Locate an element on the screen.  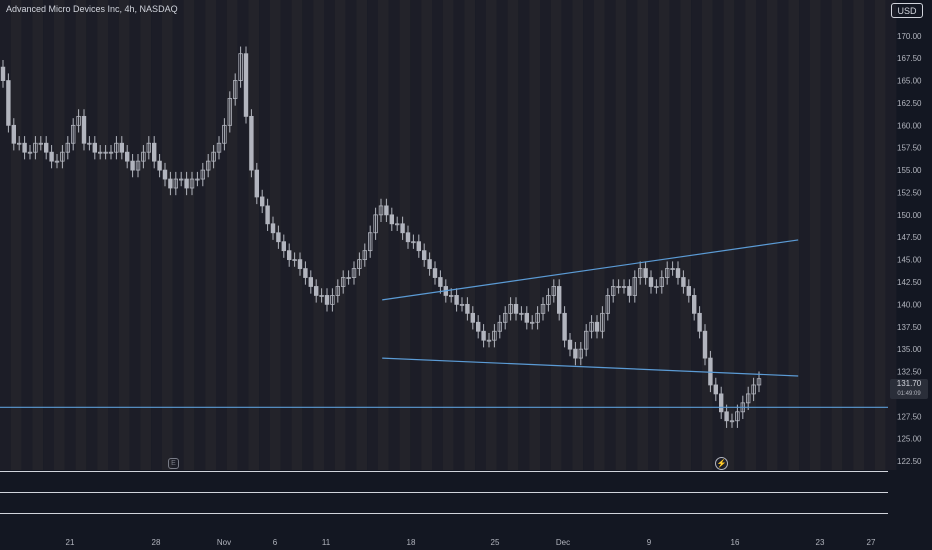
e-icon: E is located at coordinates (173, 463).